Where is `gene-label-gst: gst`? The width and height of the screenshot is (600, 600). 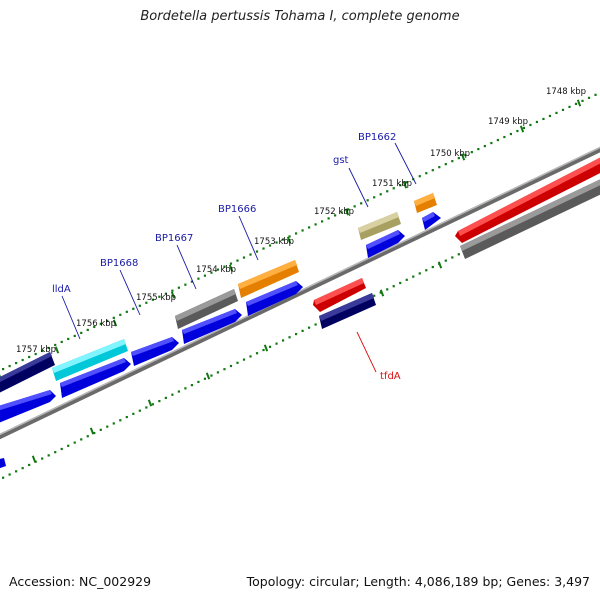 gene-label-gst: gst is located at coordinates (341, 160).